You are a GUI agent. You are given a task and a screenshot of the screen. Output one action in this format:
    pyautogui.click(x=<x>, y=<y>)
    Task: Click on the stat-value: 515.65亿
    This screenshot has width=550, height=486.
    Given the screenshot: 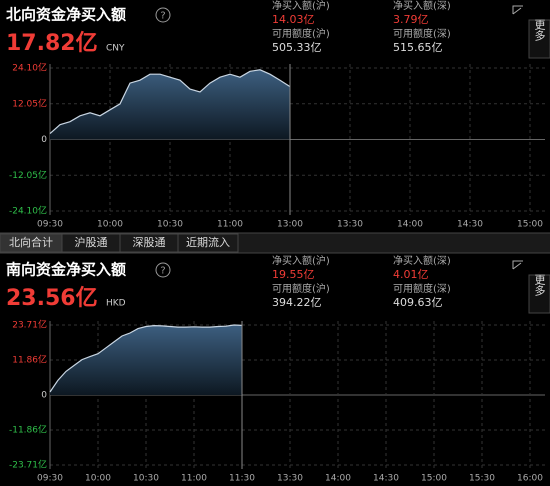 What is the action you would take?
    pyautogui.click(x=418, y=47)
    